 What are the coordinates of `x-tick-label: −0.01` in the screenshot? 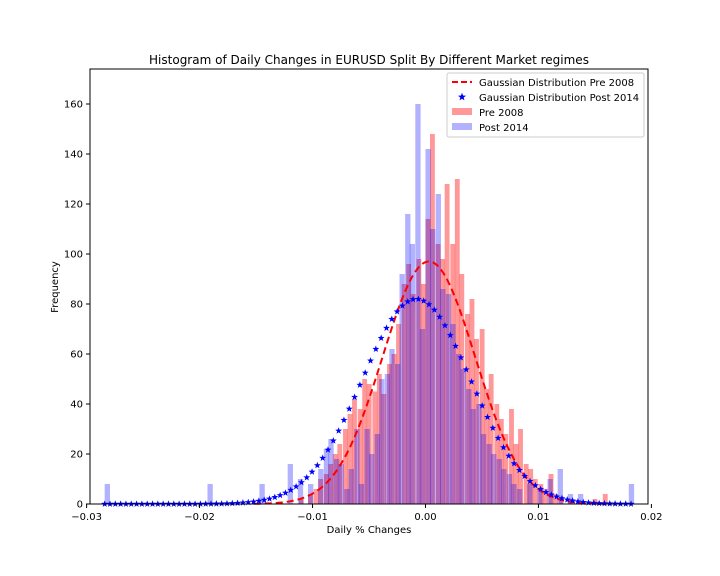 It's located at (312, 517).